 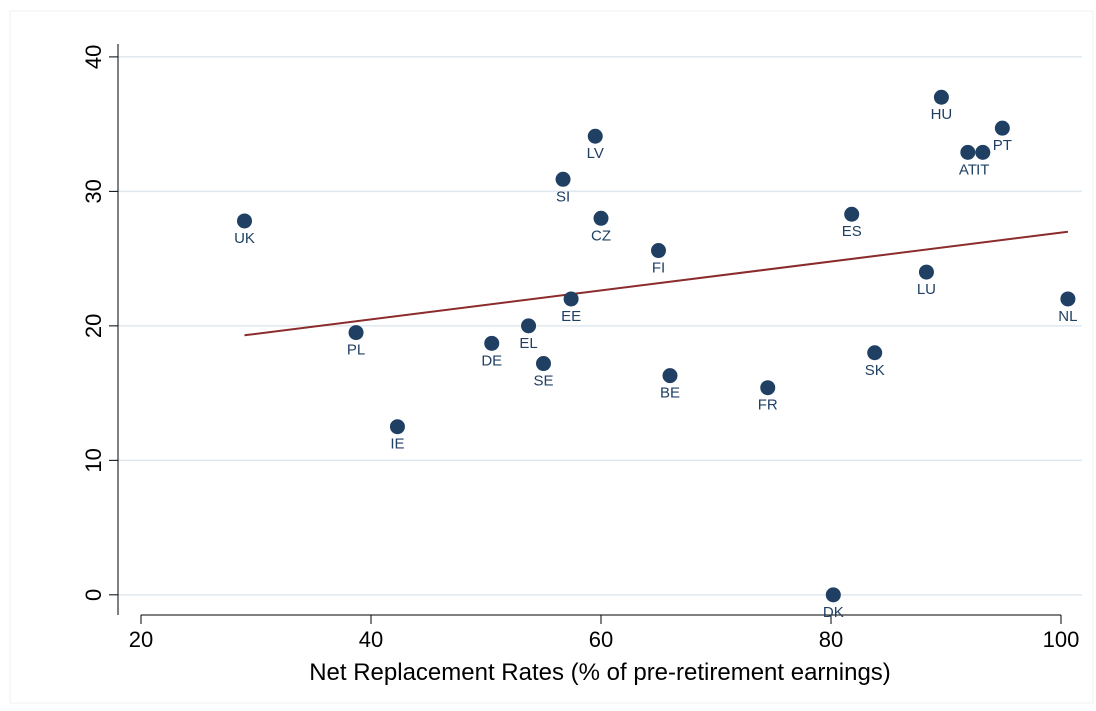 I want to click on fit-line, so click(x=656, y=283).